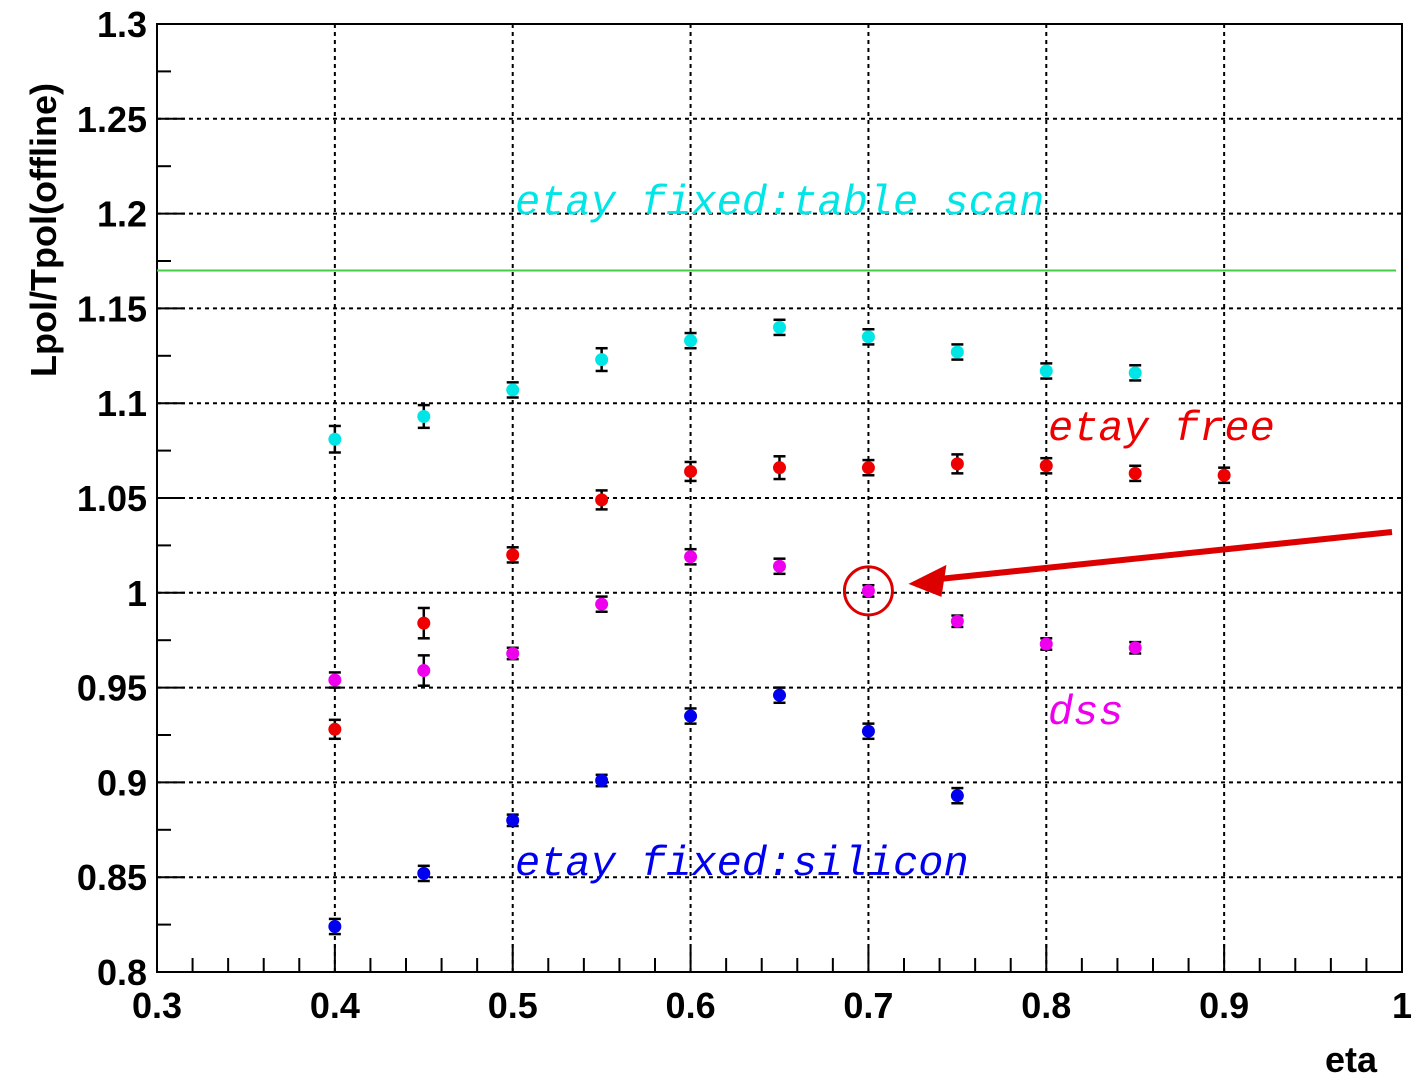 The image size is (1417, 1081). I want to click on y-tick-label: 1.25, so click(112, 119).